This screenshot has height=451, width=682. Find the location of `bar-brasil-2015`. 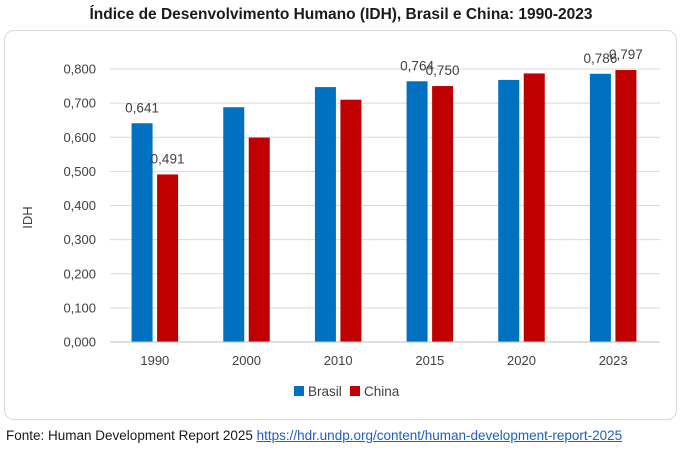

bar-brasil-2015 is located at coordinates (417, 211).